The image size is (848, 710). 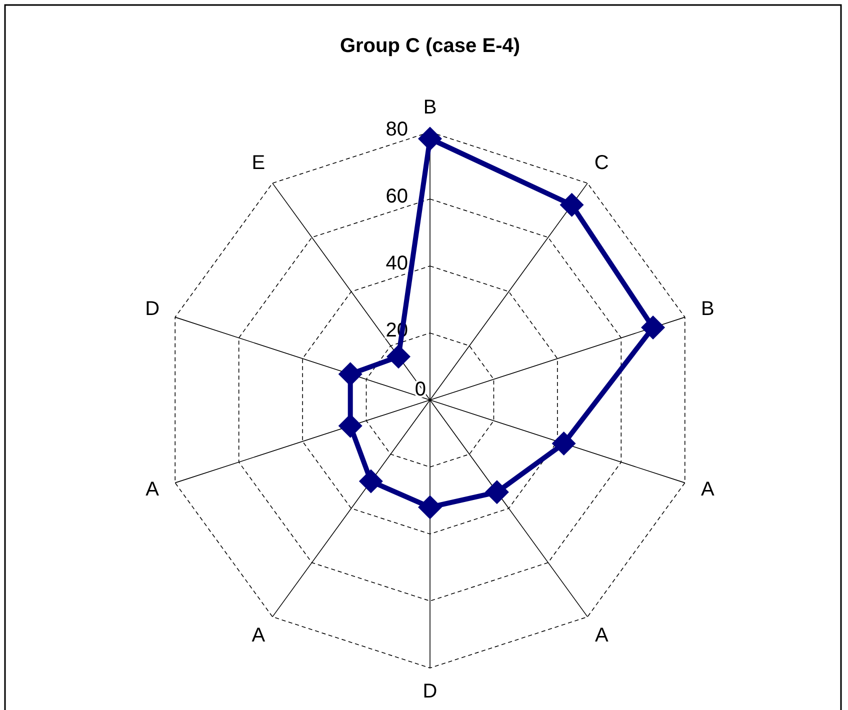 I want to click on y-tick-label: 40, so click(x=397, y=263).